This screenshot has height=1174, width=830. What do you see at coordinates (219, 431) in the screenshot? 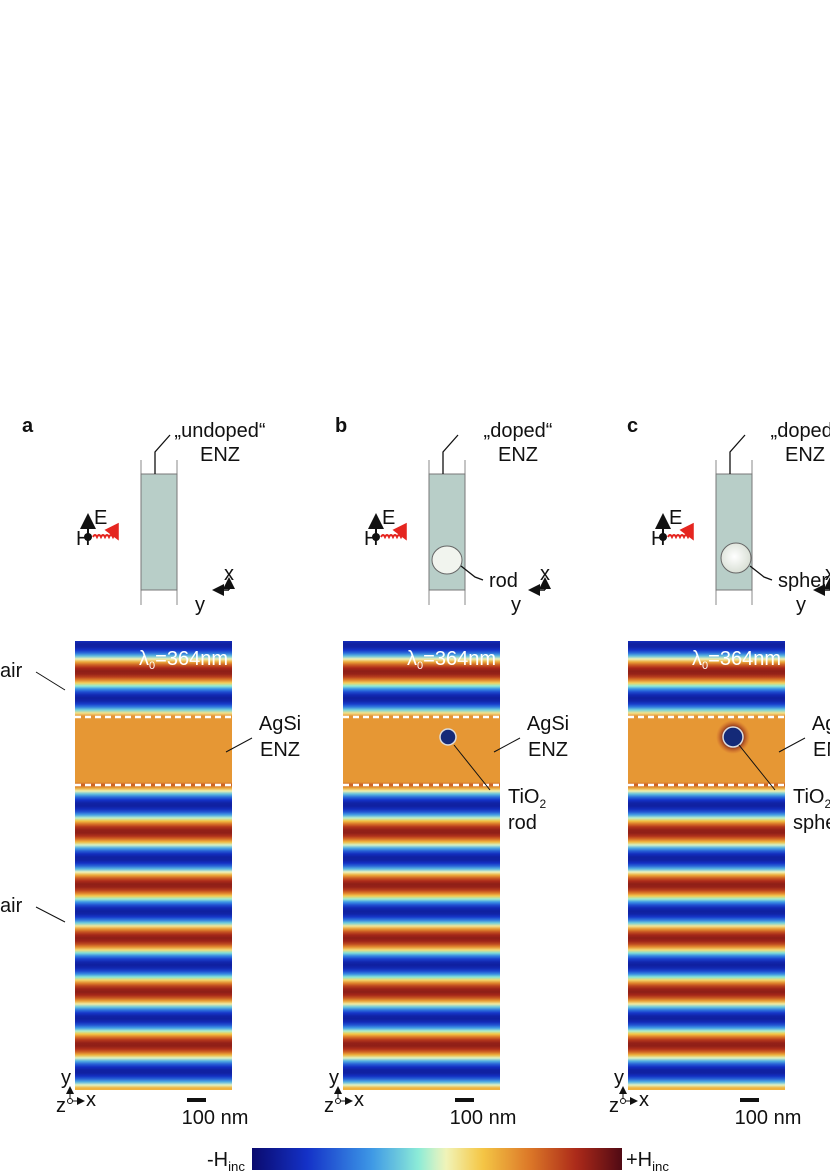
I see `schematic-label: „undoped“` at bounding box center [219, 431].